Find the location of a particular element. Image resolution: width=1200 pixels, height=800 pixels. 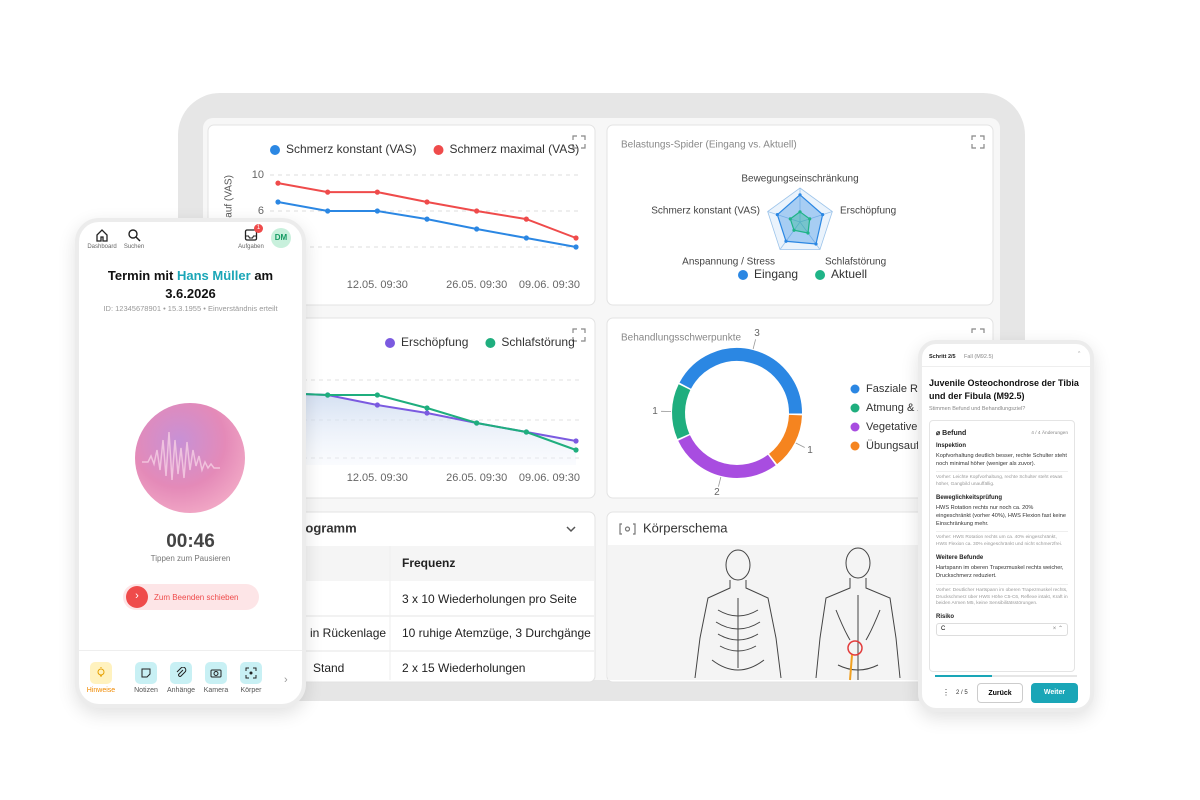

slider-label: Zum Beenden schieben is located at coordinates (196, 597).